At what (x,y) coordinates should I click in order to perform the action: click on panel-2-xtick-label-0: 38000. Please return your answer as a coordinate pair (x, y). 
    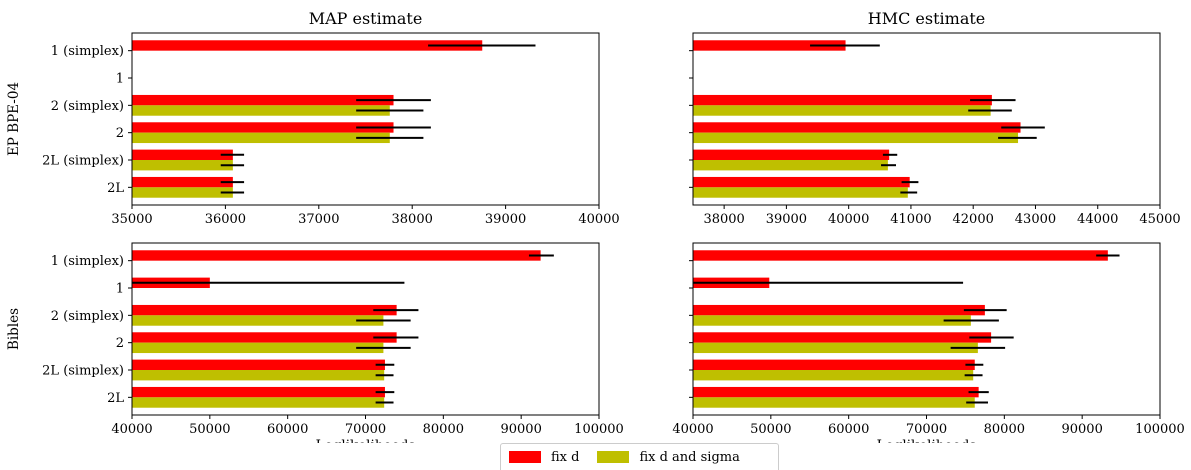
    Looking at the image, I should click on (723, 219).